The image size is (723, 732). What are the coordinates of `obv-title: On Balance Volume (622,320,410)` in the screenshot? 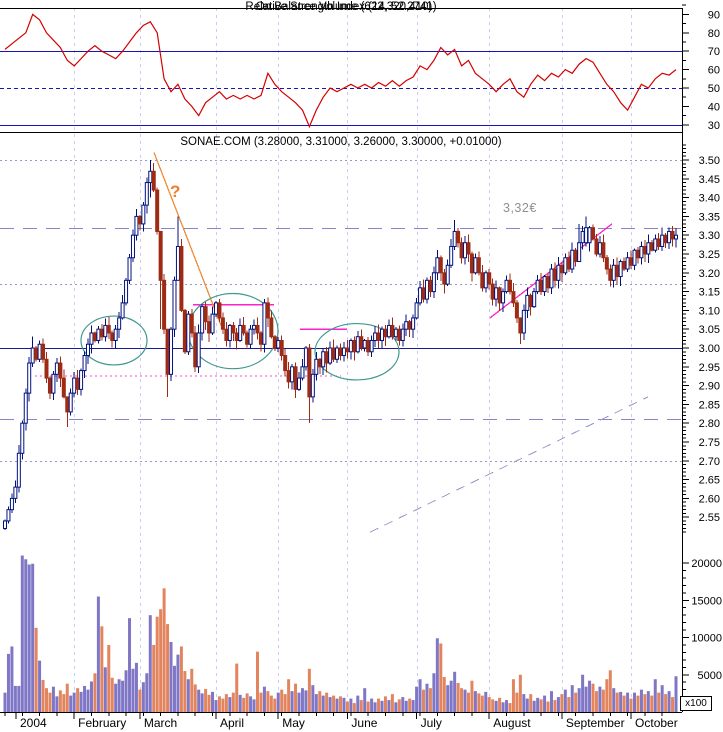 It's located at (344, 7).